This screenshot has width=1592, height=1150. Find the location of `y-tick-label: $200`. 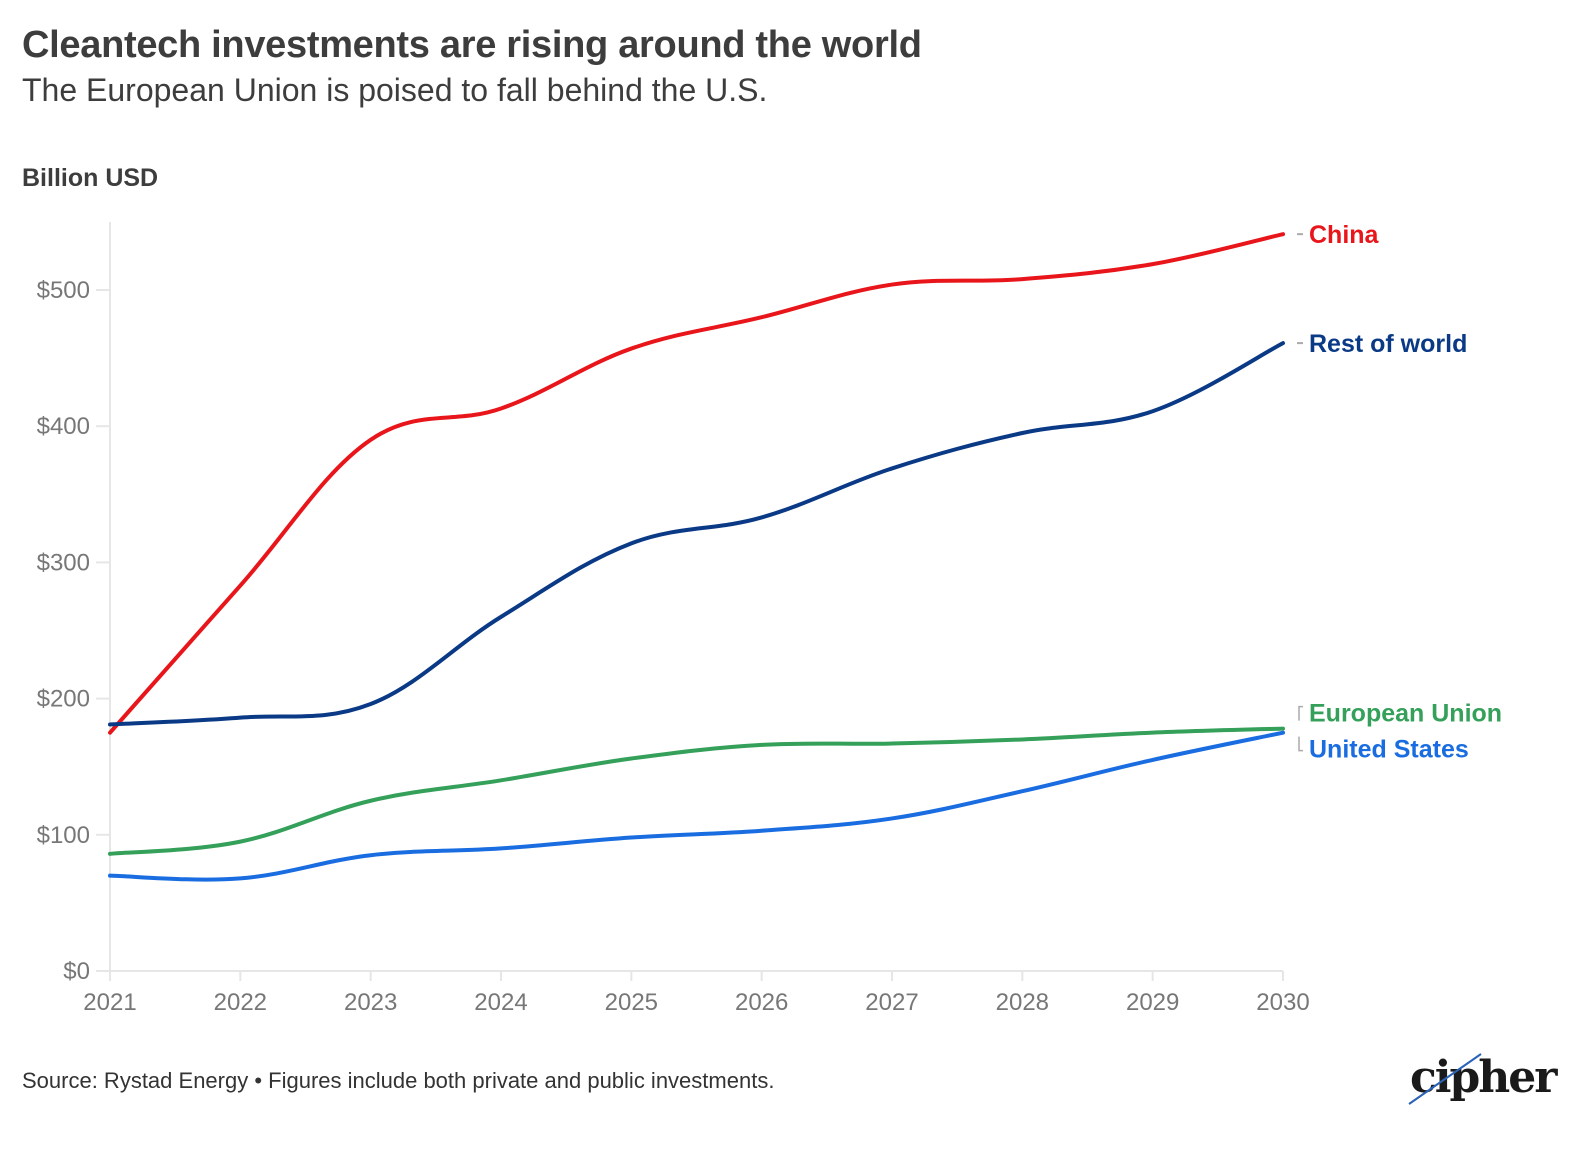

y-tick-label: $200 is located at coordinates (63, 699).